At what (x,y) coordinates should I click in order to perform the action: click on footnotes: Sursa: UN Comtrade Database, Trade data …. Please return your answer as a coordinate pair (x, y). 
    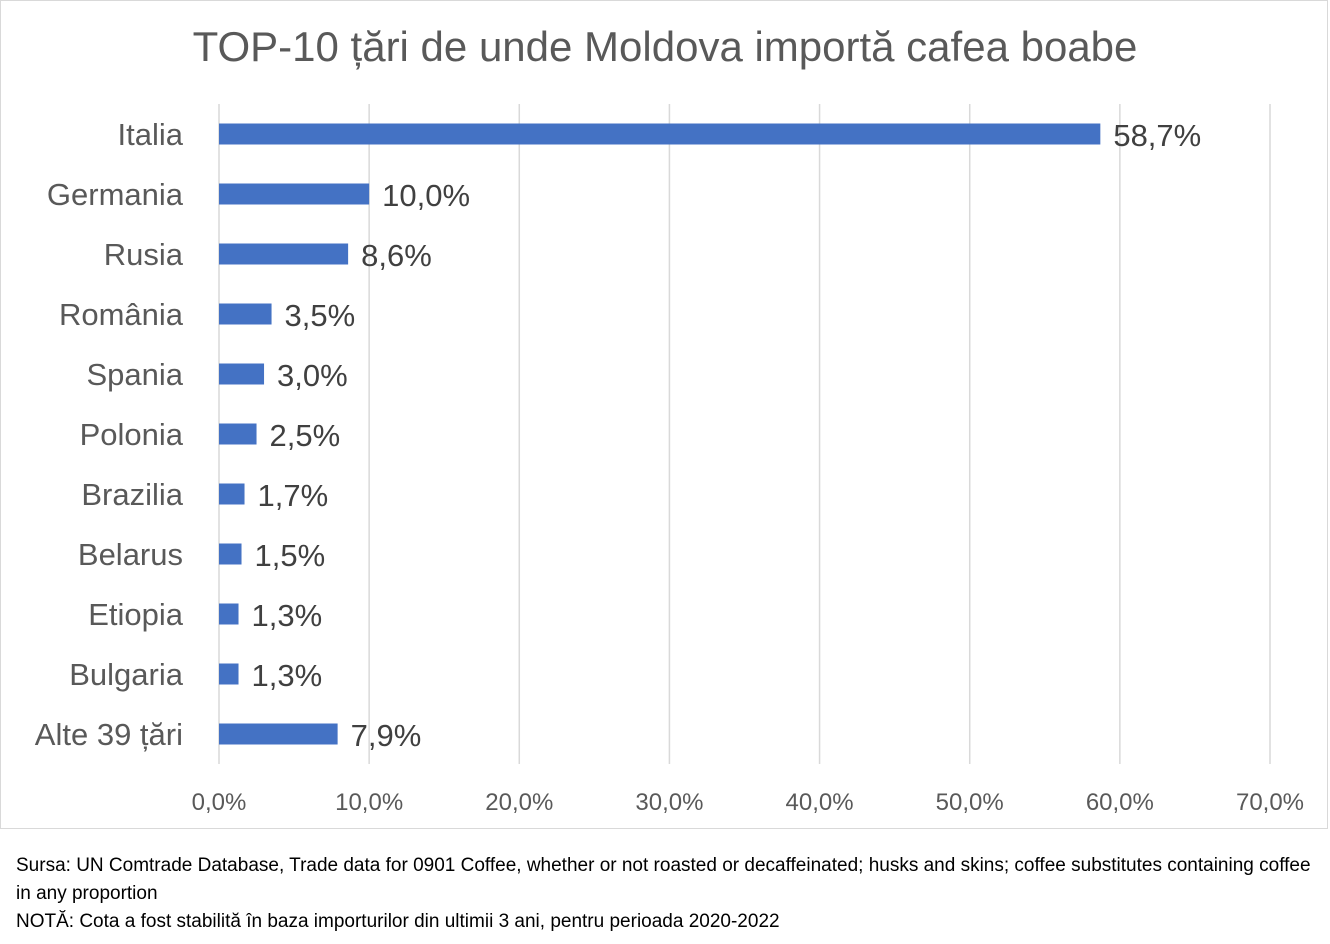
    Looking at the image, I should click on (666, 894).